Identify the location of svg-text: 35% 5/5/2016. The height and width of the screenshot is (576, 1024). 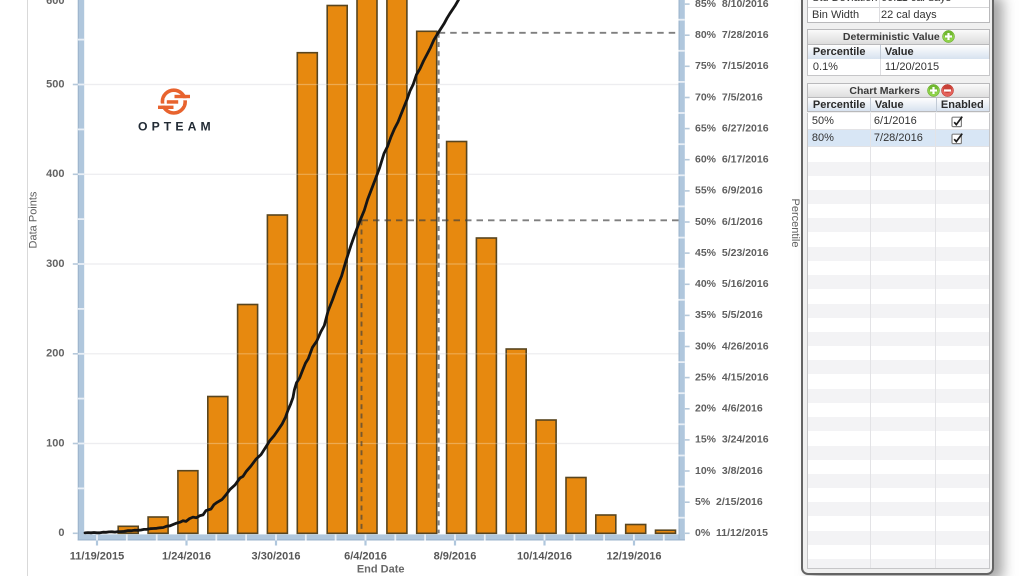
(729, 315).